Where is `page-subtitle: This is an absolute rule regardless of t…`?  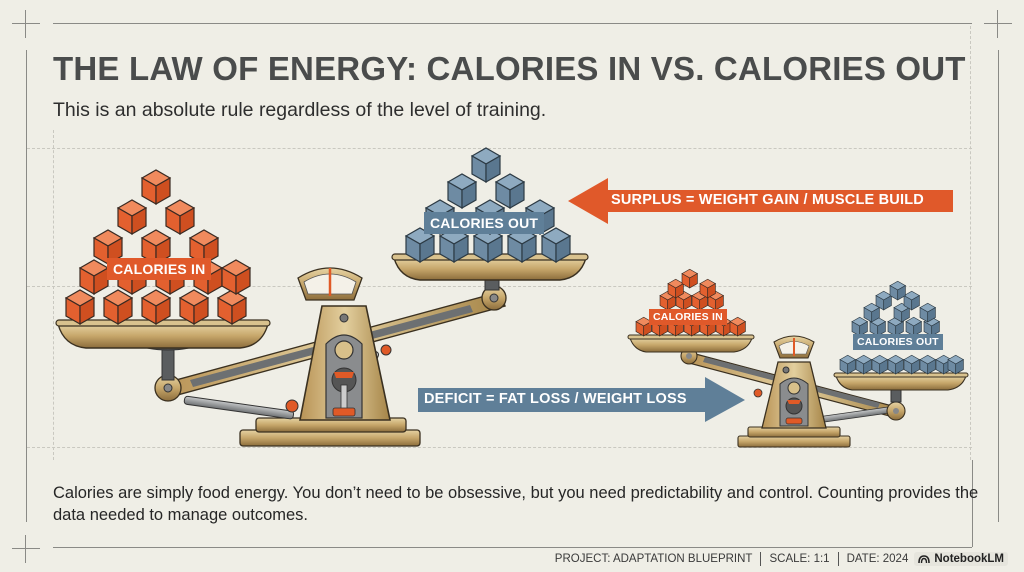 page-subtitle: This is an absolute rule regardless of t… is located at coordinates (300, 110).